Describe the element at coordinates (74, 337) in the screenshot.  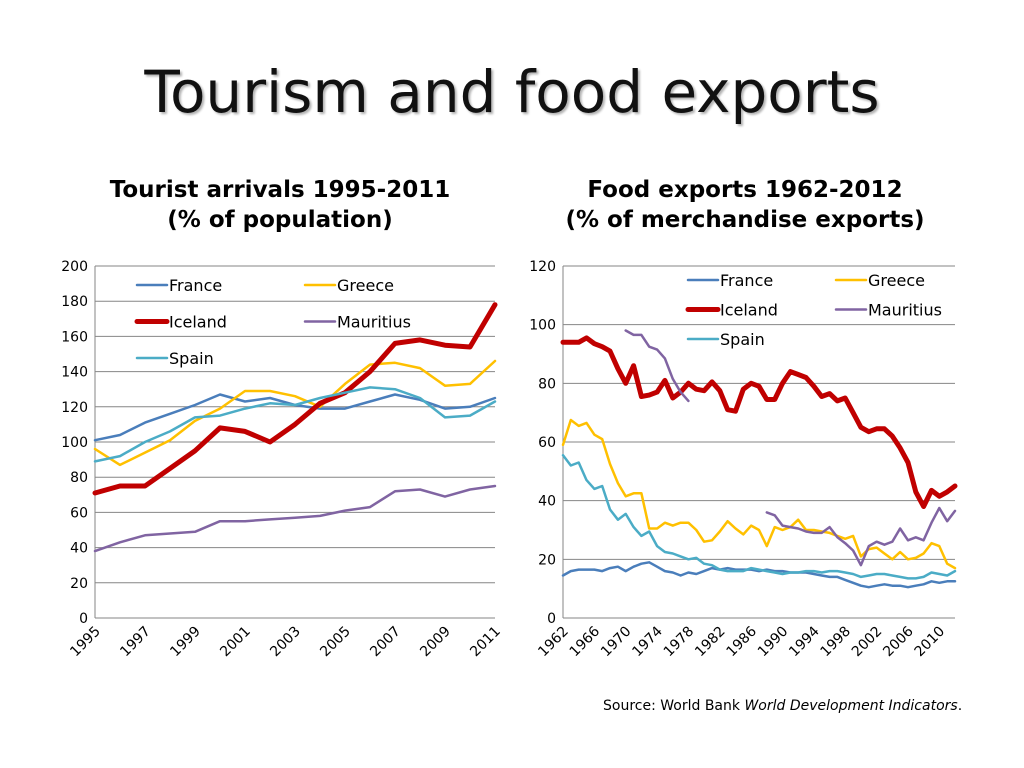
I see `y-tick-label: 160` at that location.